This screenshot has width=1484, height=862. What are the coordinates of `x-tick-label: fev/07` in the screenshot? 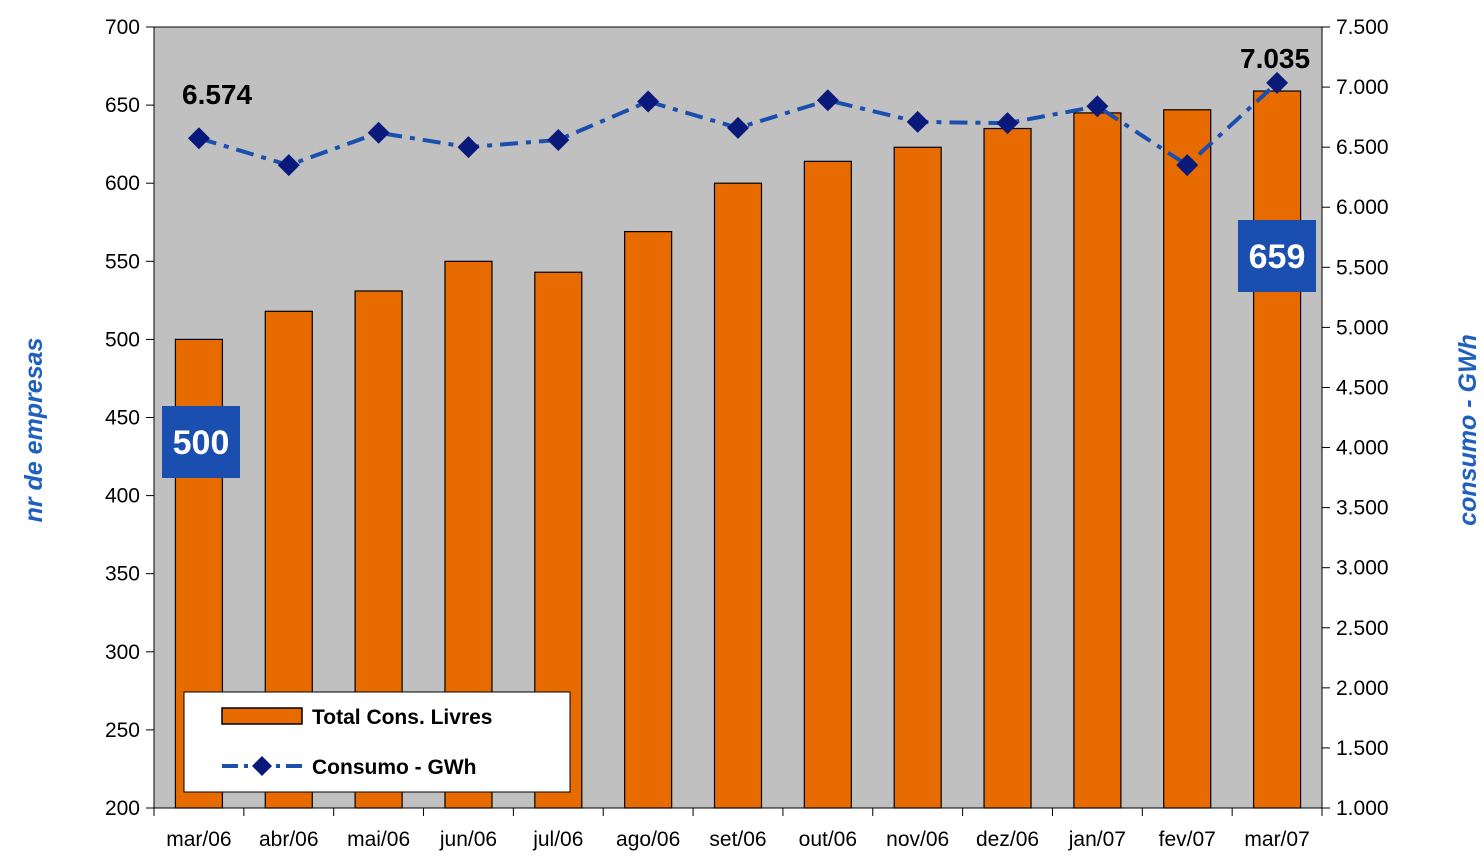 It's located at (1187, 839).